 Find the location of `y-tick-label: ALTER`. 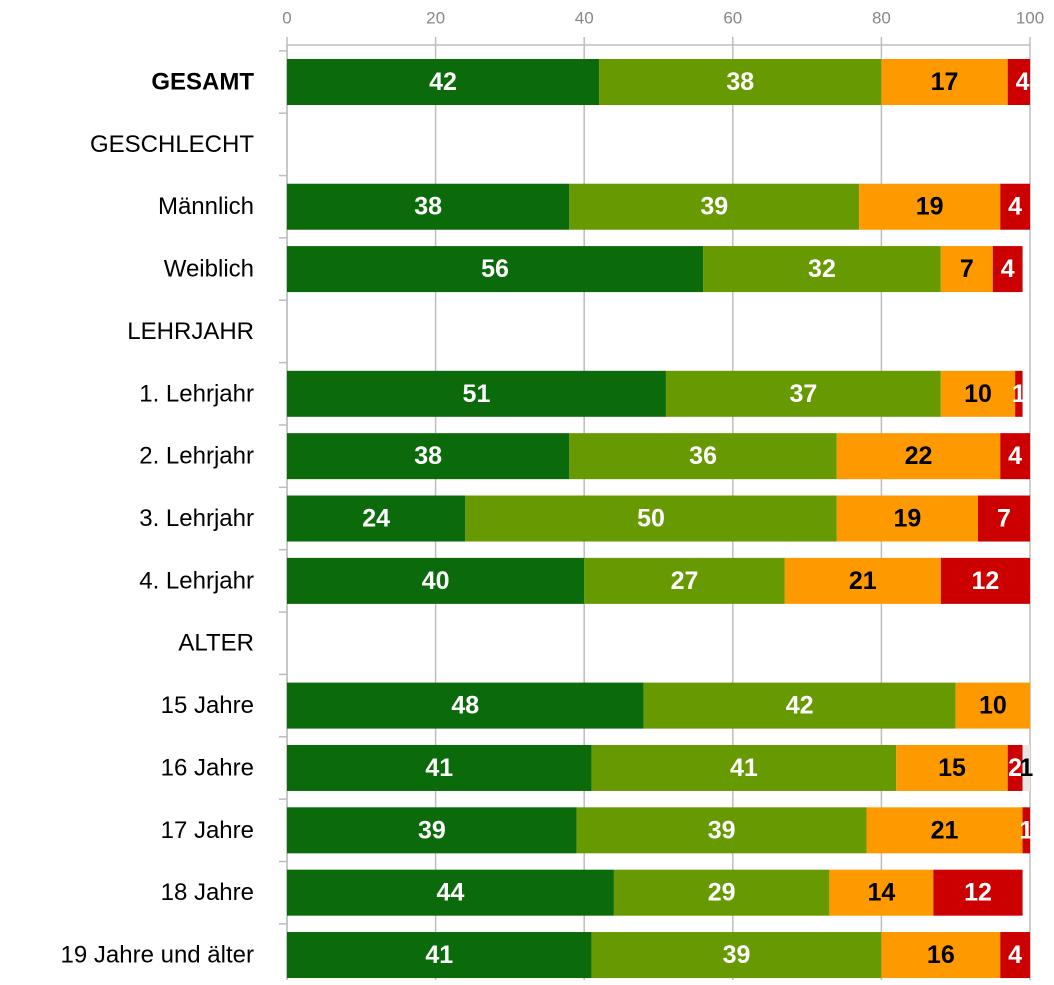

y-tick-label: ALTER is located at coordinates (216, 643).